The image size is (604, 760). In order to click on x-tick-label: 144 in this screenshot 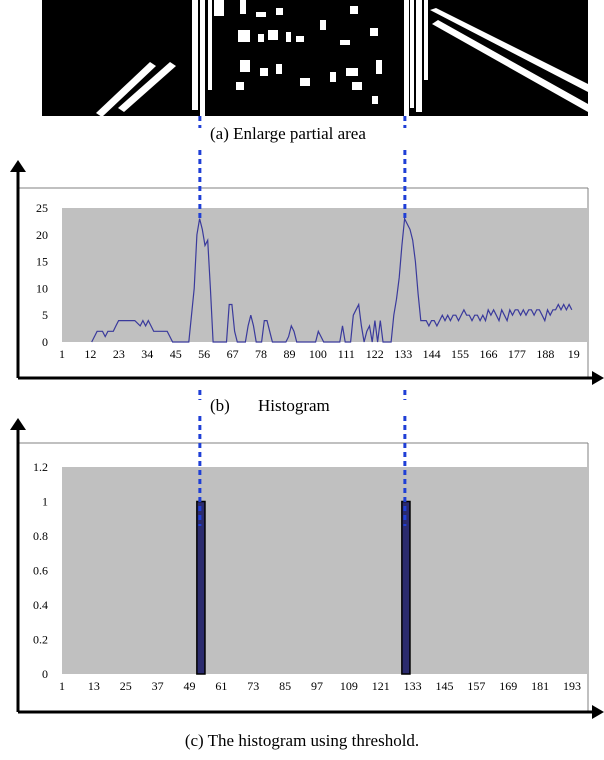, I will do `click(432, 354)`.